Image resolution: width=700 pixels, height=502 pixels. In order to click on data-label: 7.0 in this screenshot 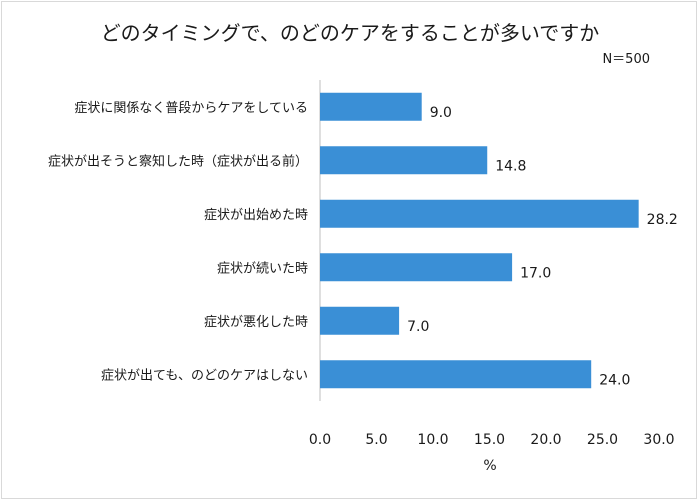, I will do `click(418, 327)`.